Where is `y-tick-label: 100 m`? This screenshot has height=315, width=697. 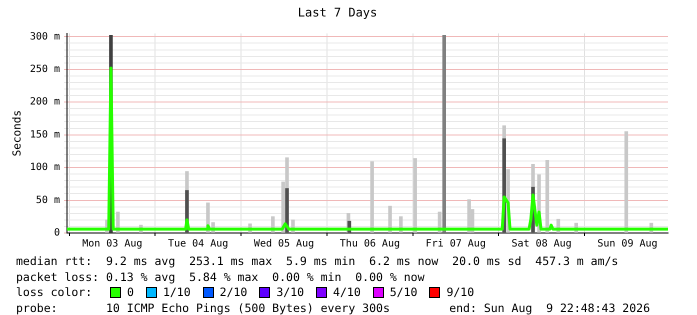
y-tick-label: 100 m is located at coordinates (45, 168).